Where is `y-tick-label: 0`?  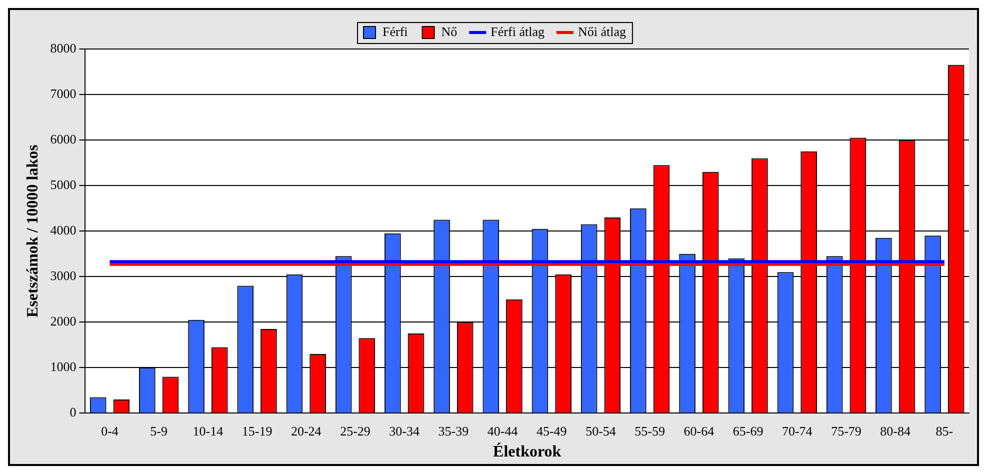 y-tick-label: 0 is located at coordinates (73, 412).